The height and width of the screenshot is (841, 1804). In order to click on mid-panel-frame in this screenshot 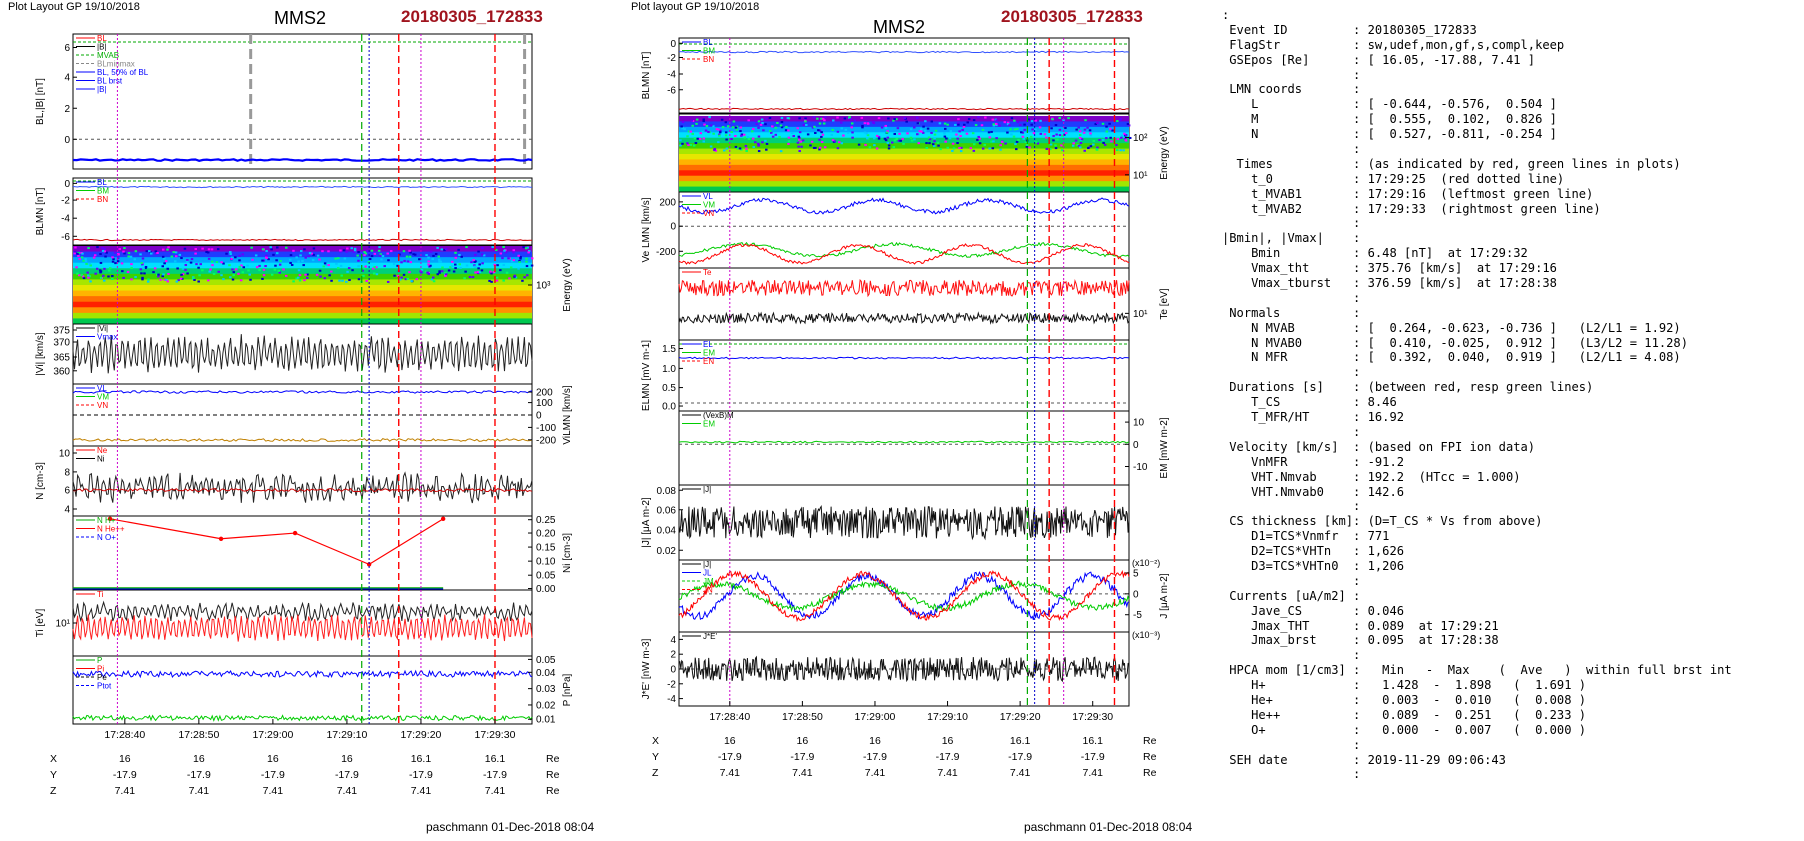, I will do `click(904, 230)`.